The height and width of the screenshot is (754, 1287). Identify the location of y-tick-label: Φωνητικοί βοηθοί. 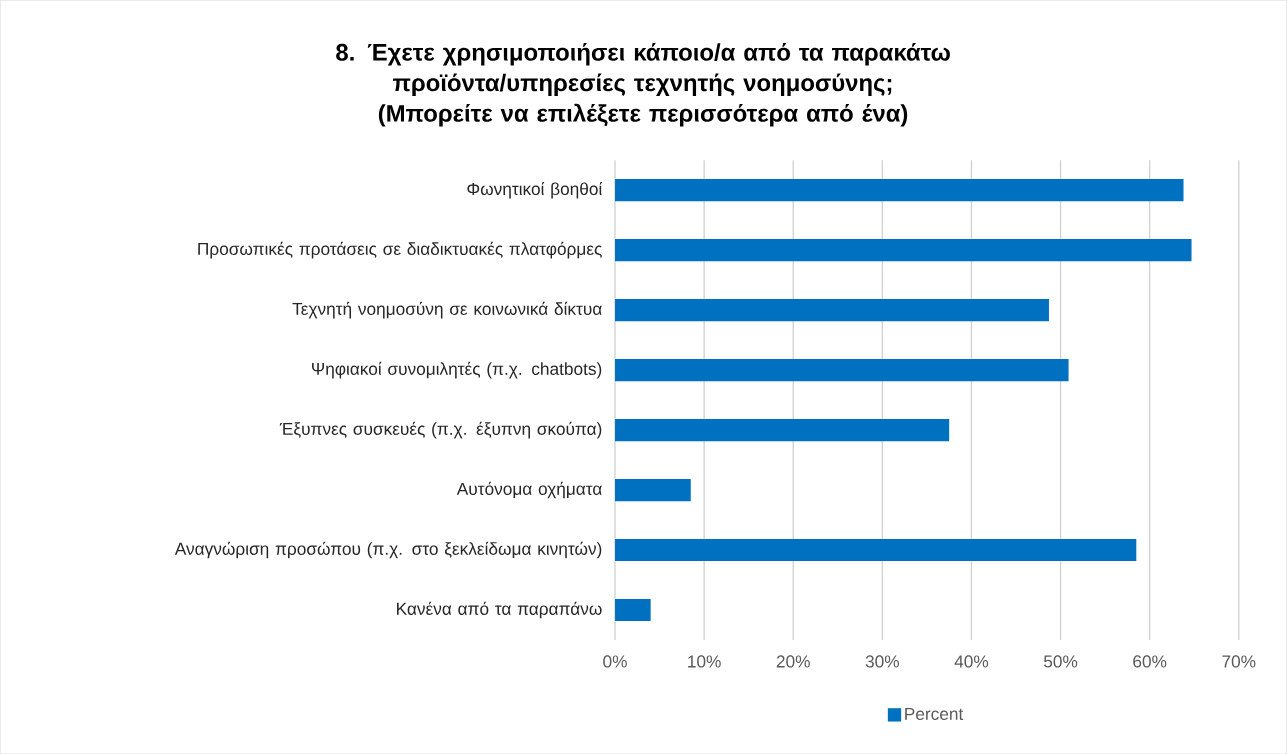
(535, 190).